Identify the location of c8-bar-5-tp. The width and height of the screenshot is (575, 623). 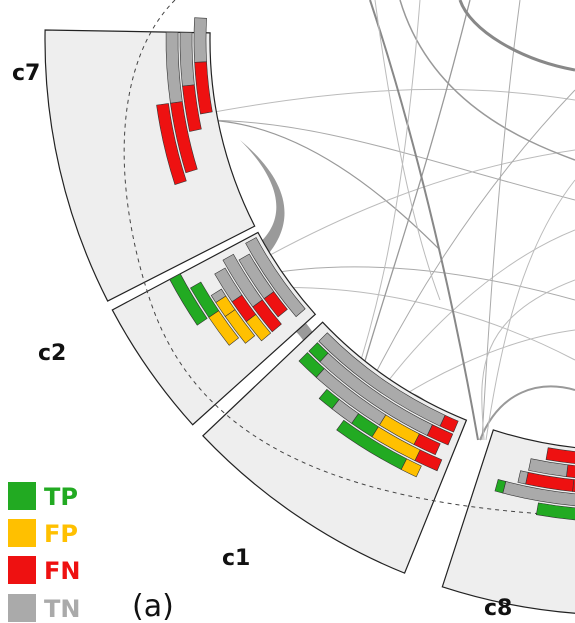
(555, 511).